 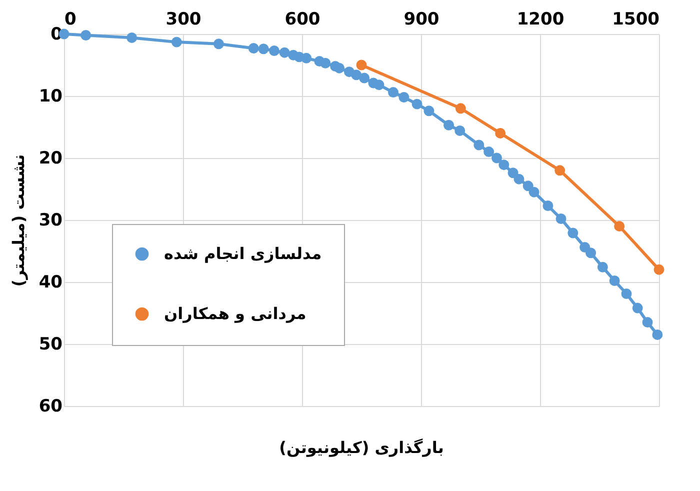 What do you see at coordinates (50, 282) in the screenshot?
I see `y-tick-label: 40` at bounding box center [50, 282].